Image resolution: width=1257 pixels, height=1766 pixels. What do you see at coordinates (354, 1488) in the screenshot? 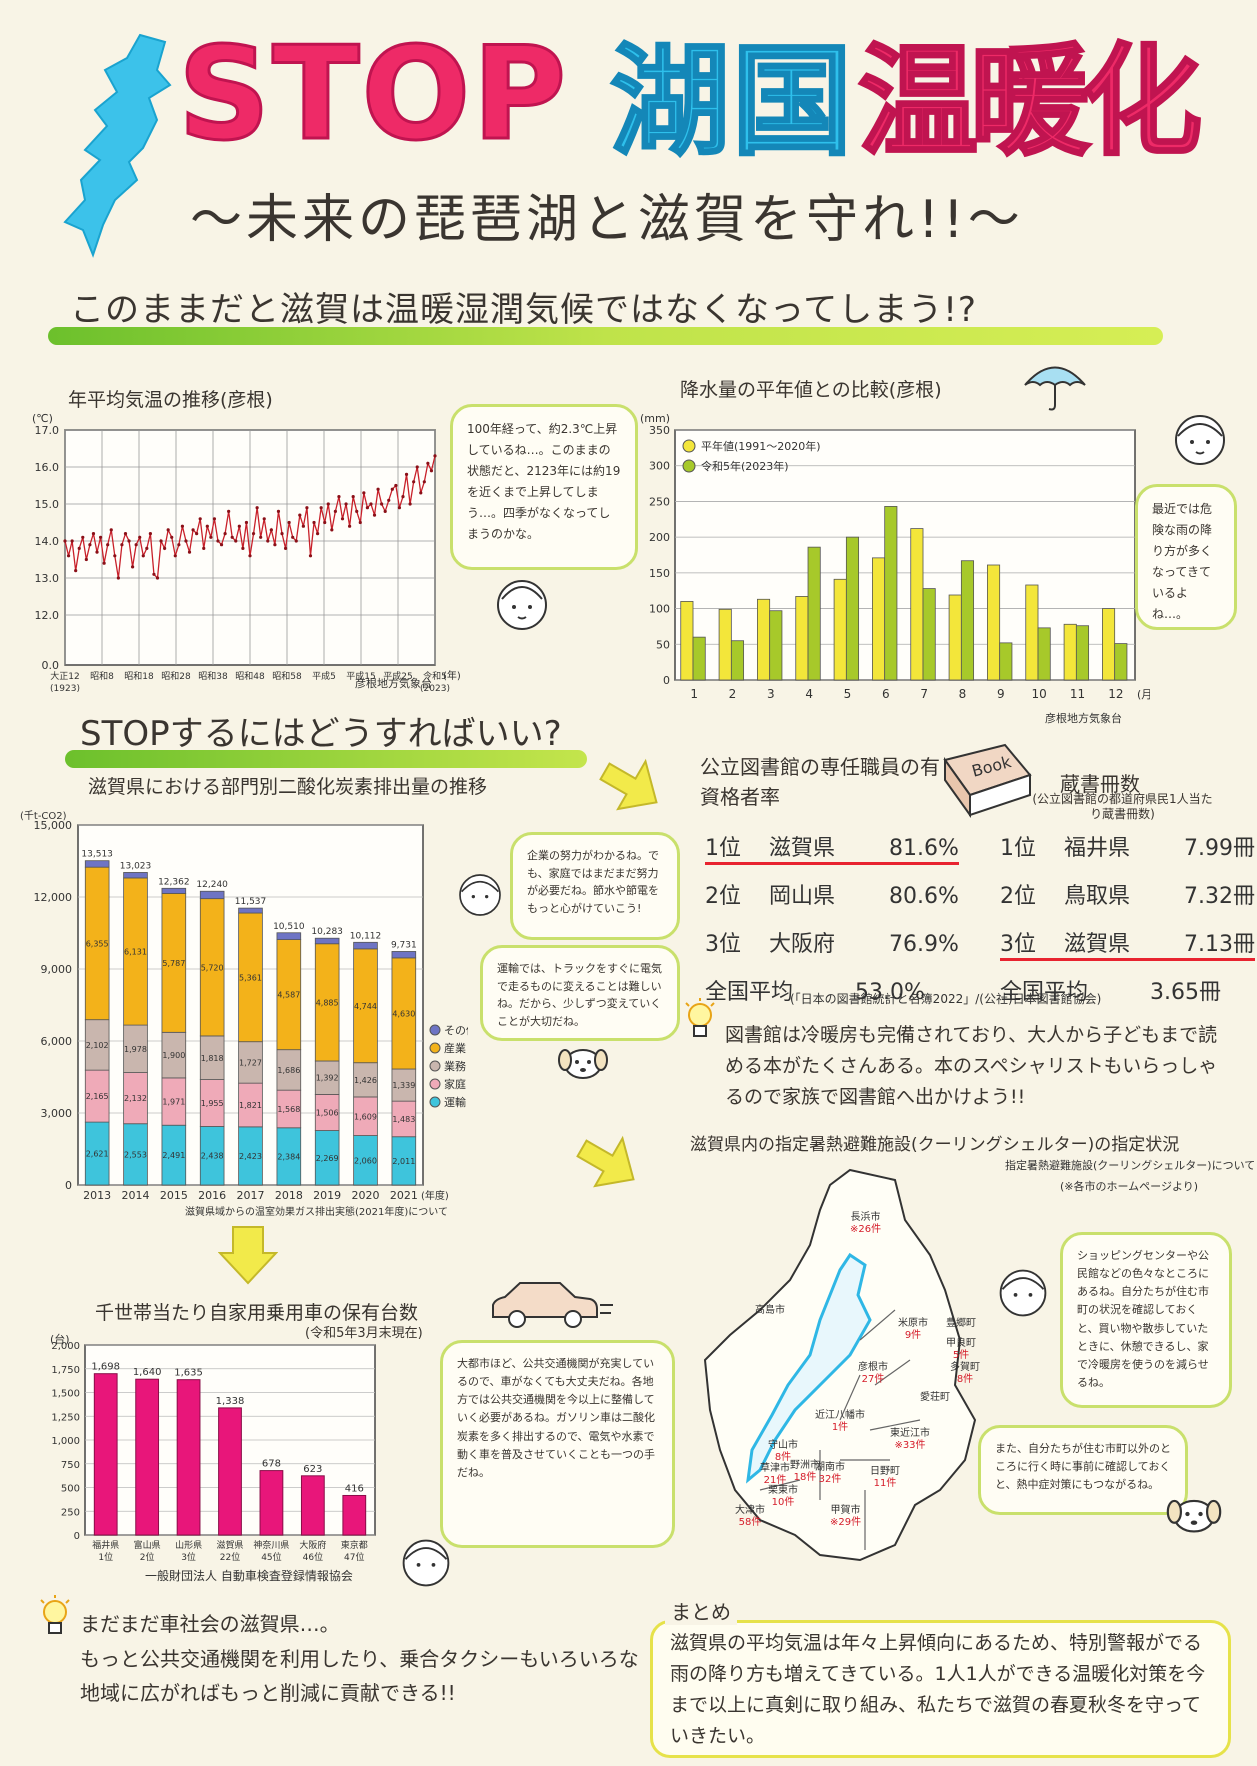
I see `car-value-label: 416` at bounding box center [354, 1488].